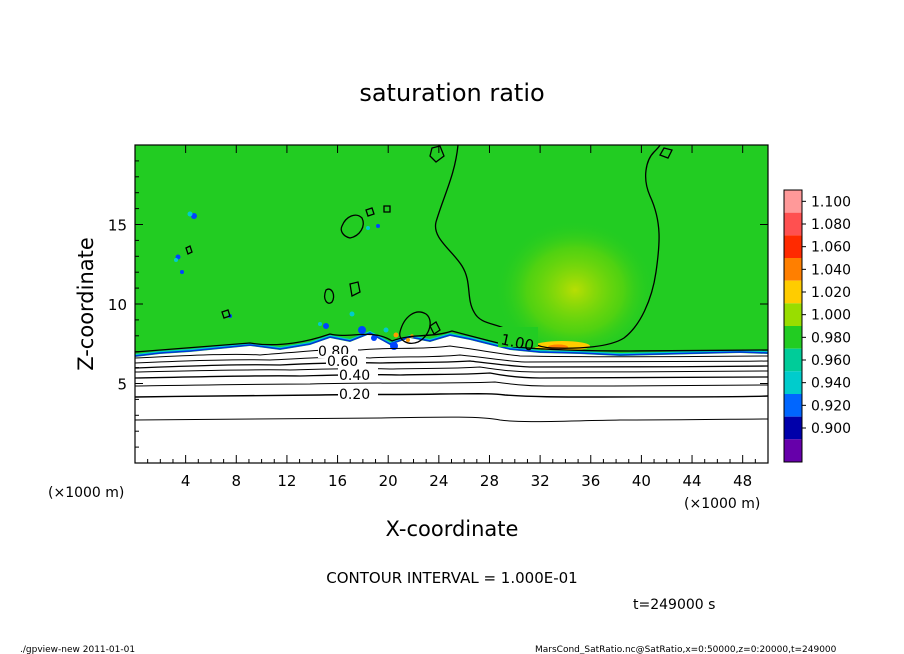  Describe the element at coordinates (489, 481) in the screenshot. I see `x-tick-label: 28` at that location.